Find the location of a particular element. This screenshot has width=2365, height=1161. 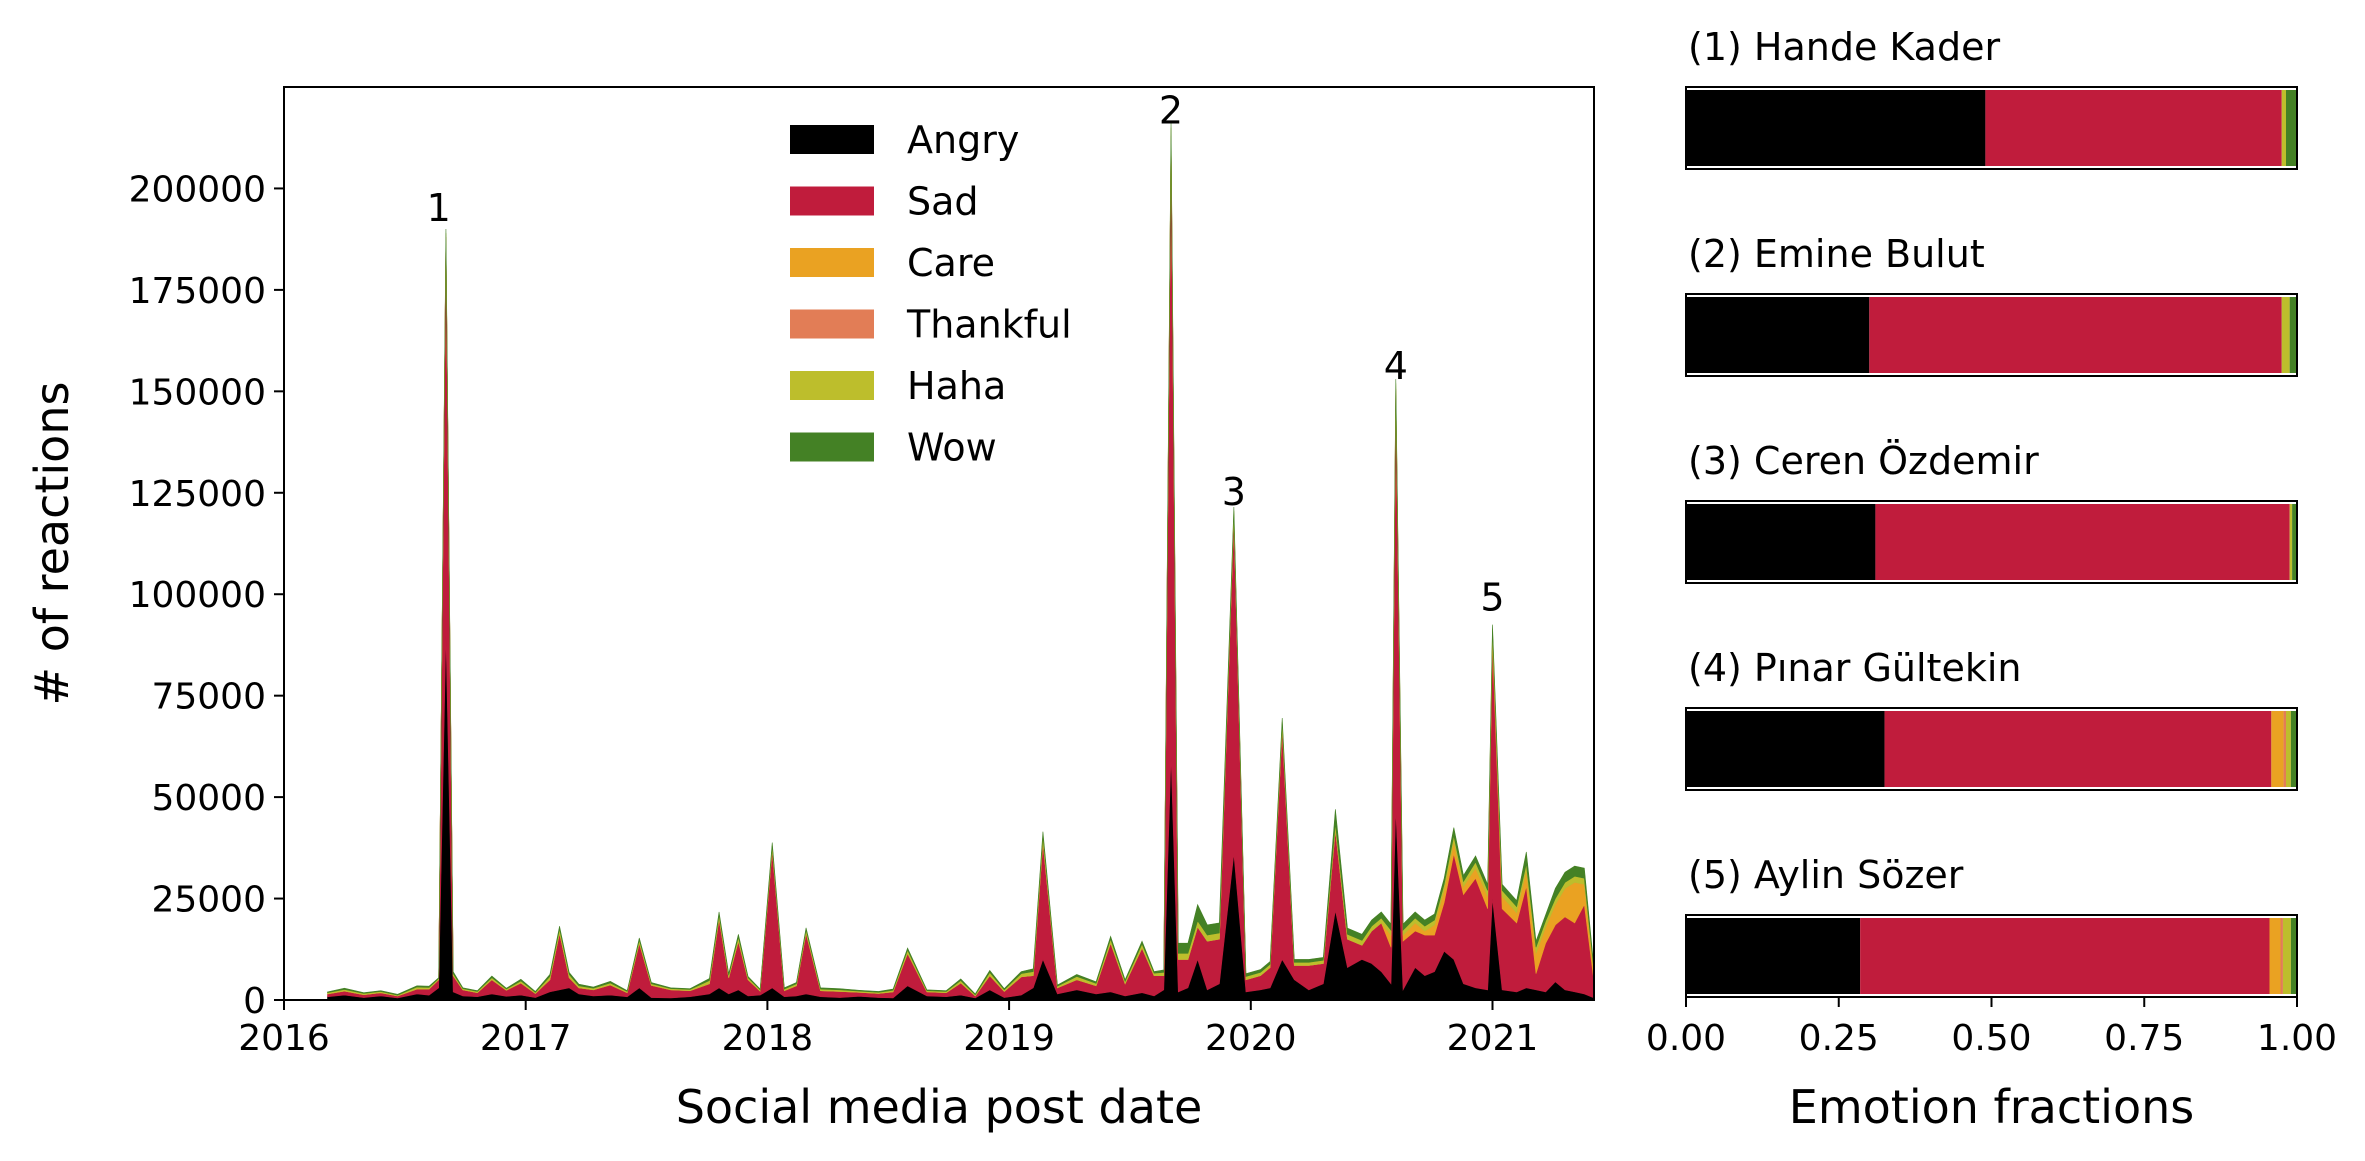

panel-title: (5) Aylin Sözer is located at coordinates (1826, 875).